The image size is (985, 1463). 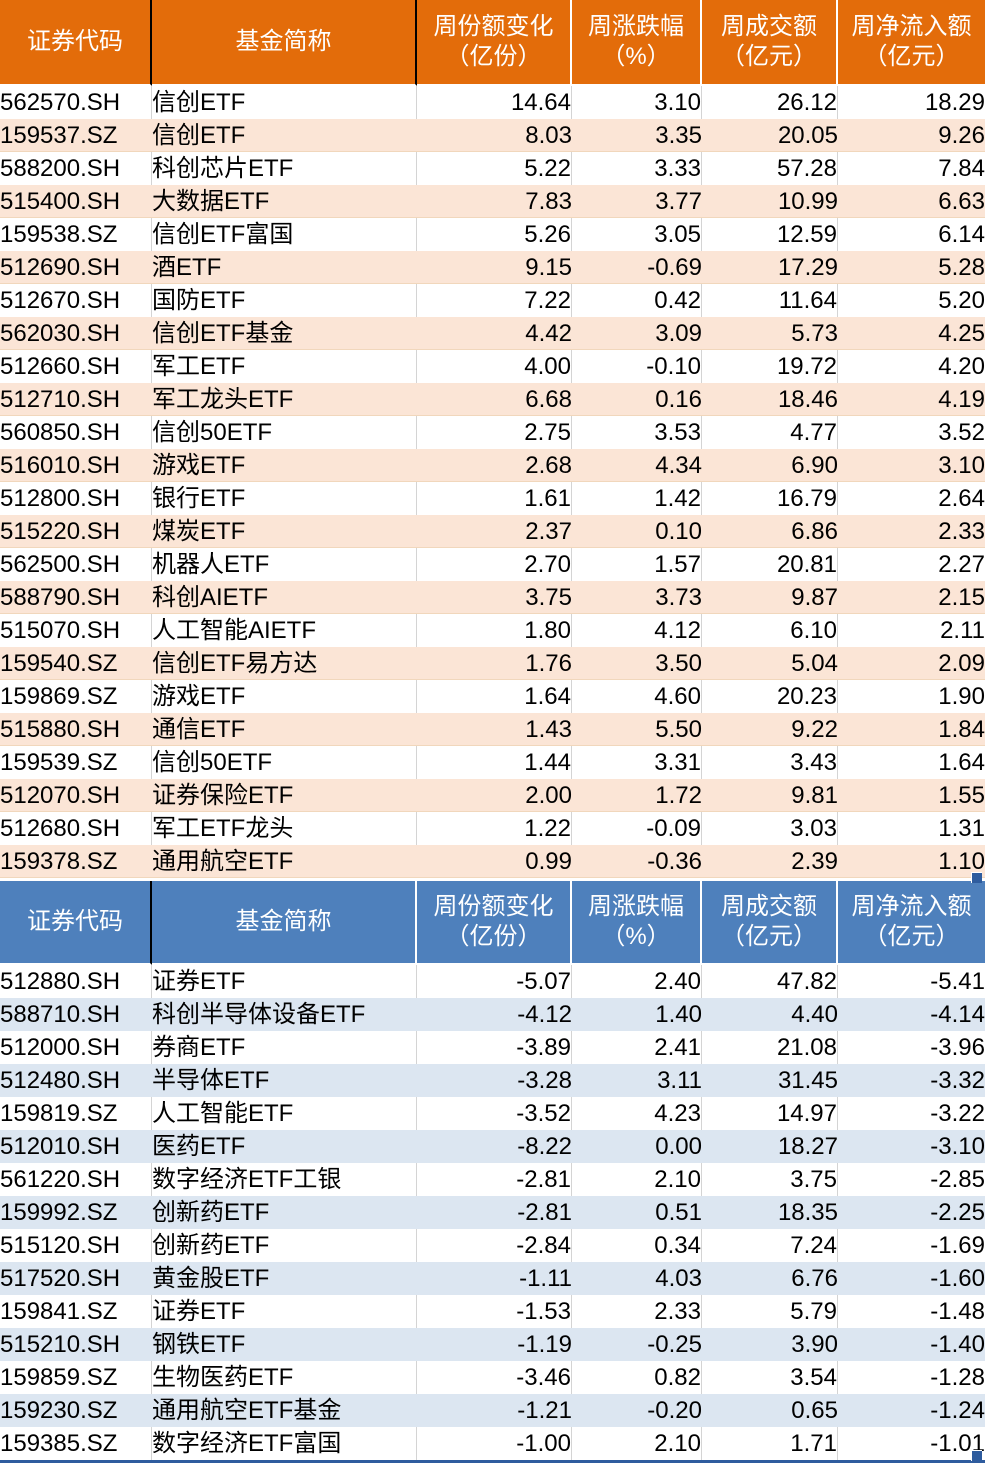 I want to click on name-cell: 游戏ETF, so click(x=284, y=465).